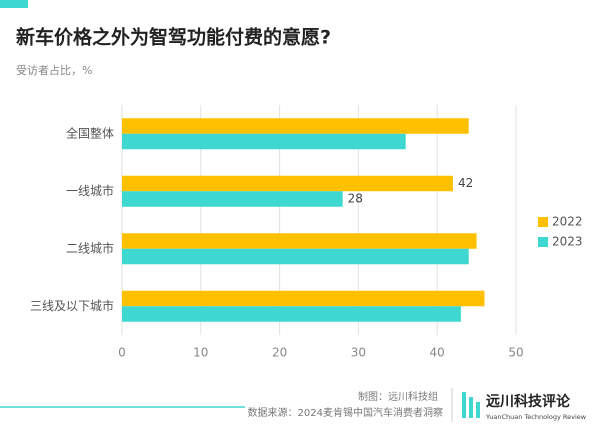 The image size is (600, 433). Describe the element at coordinates (398, 396) in the screenshot. I see `credit: 制图：远川科技组` at that location.